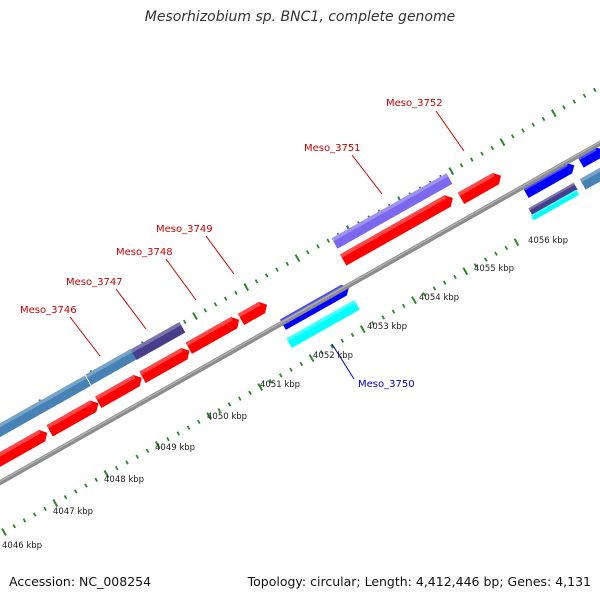  Describe the element at coordinates (80, 581) in the screenshot. I see `accession-text: Accession: NC_008254` at that location.